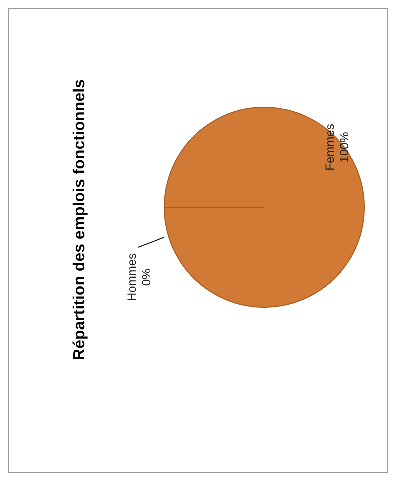  I want to click on slice-label: Femmes, so click(329, 147).